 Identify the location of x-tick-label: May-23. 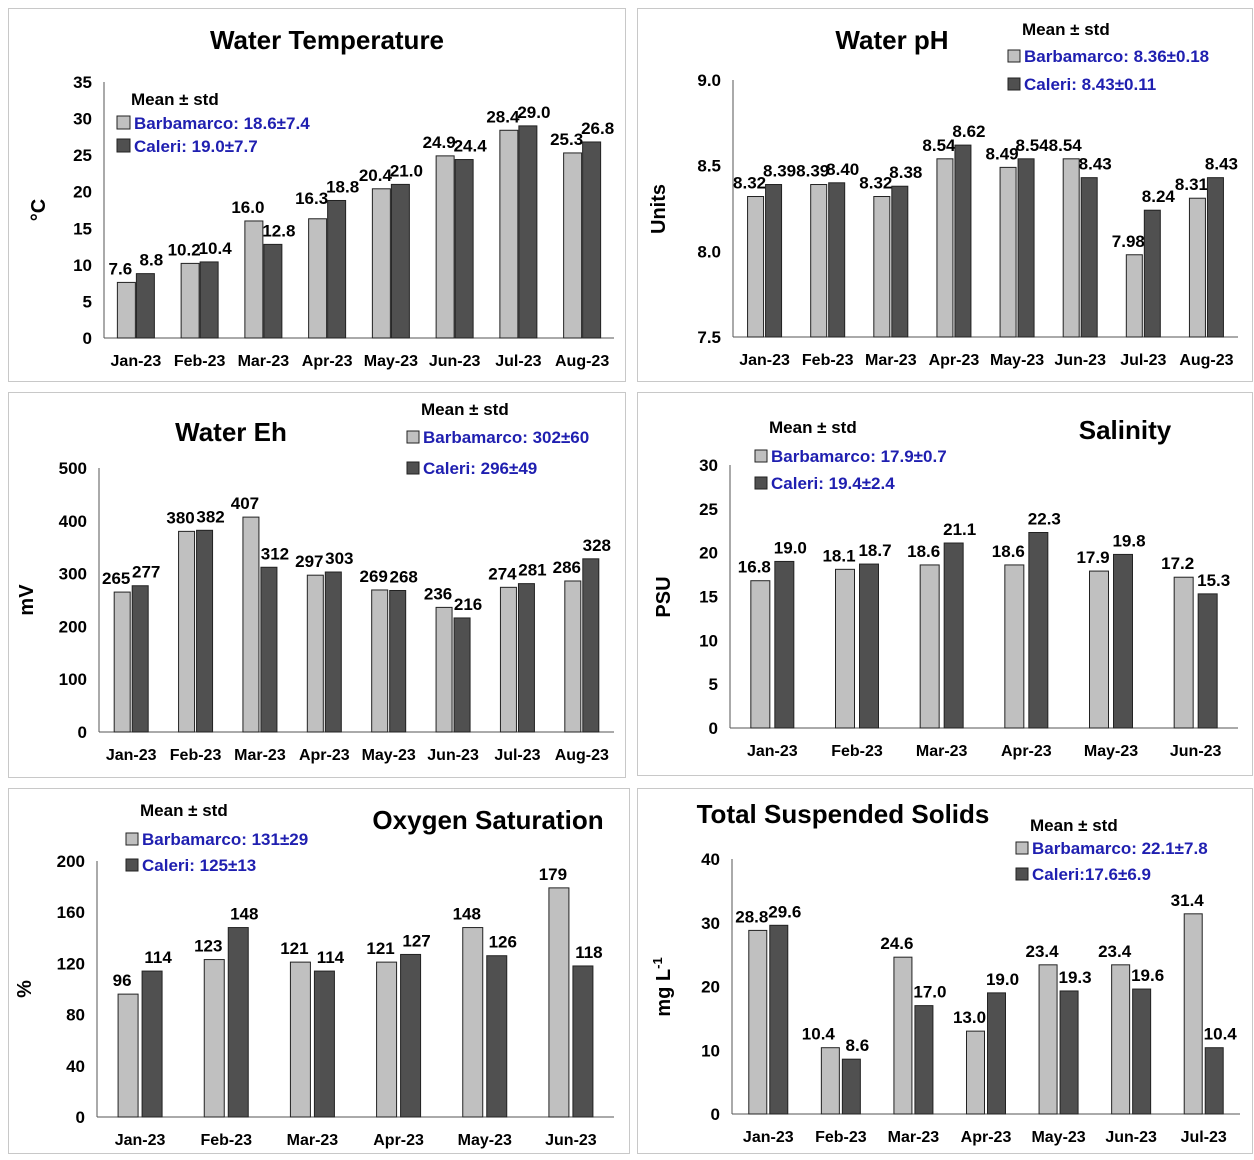
(389, 755).